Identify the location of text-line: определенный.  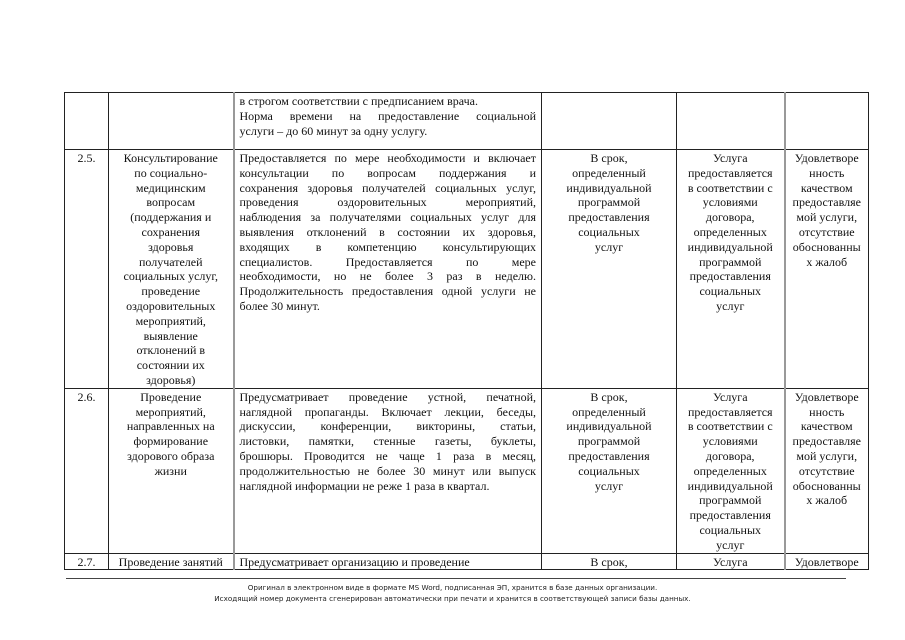
(609, 411).